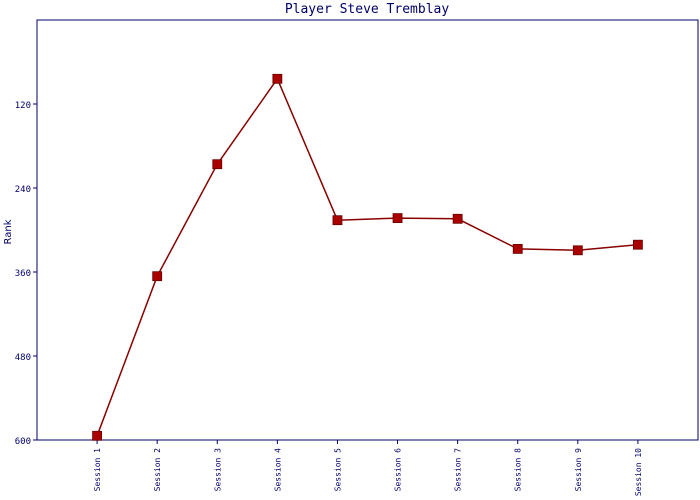 This screenshot has height=500, width=700. Describe the element at coordinates (458, 470) in the screenshot. I see `x-tick-label: Session 7` at that location.